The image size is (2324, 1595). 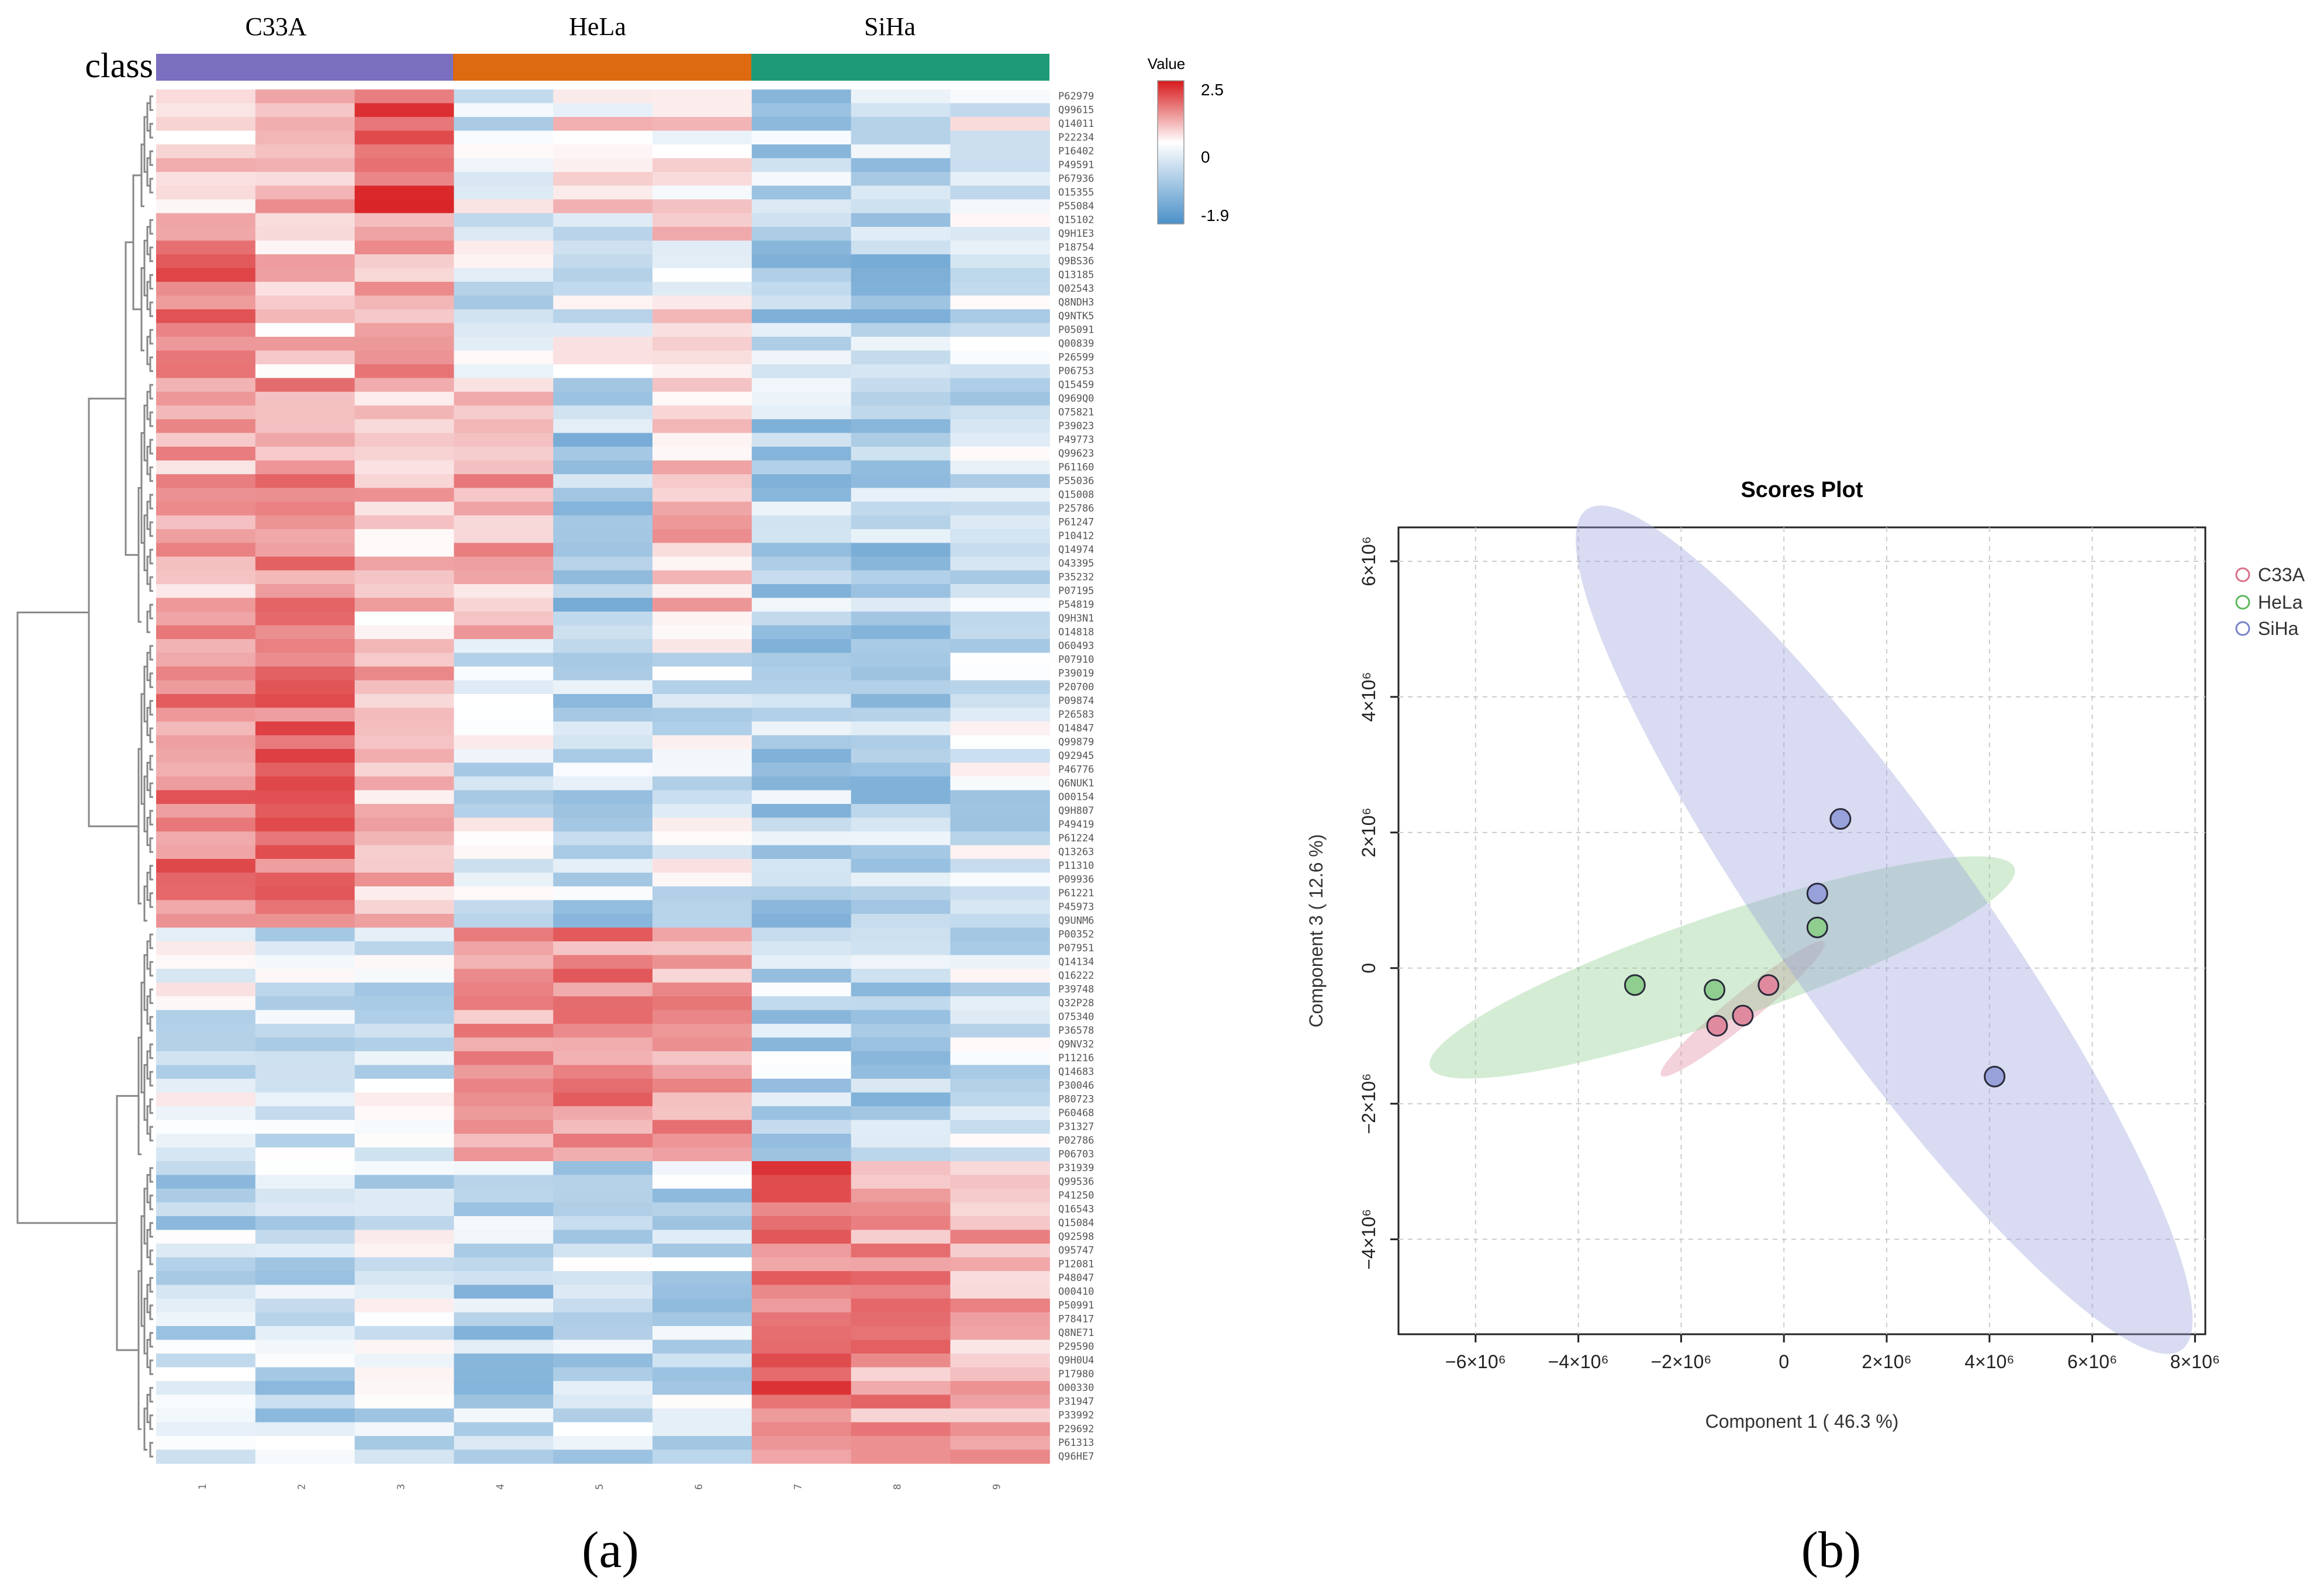 What do you see at coordinates (600, 1487) in the screenshot?
I see `column-label: 5` at bounding box center [600, 1487].